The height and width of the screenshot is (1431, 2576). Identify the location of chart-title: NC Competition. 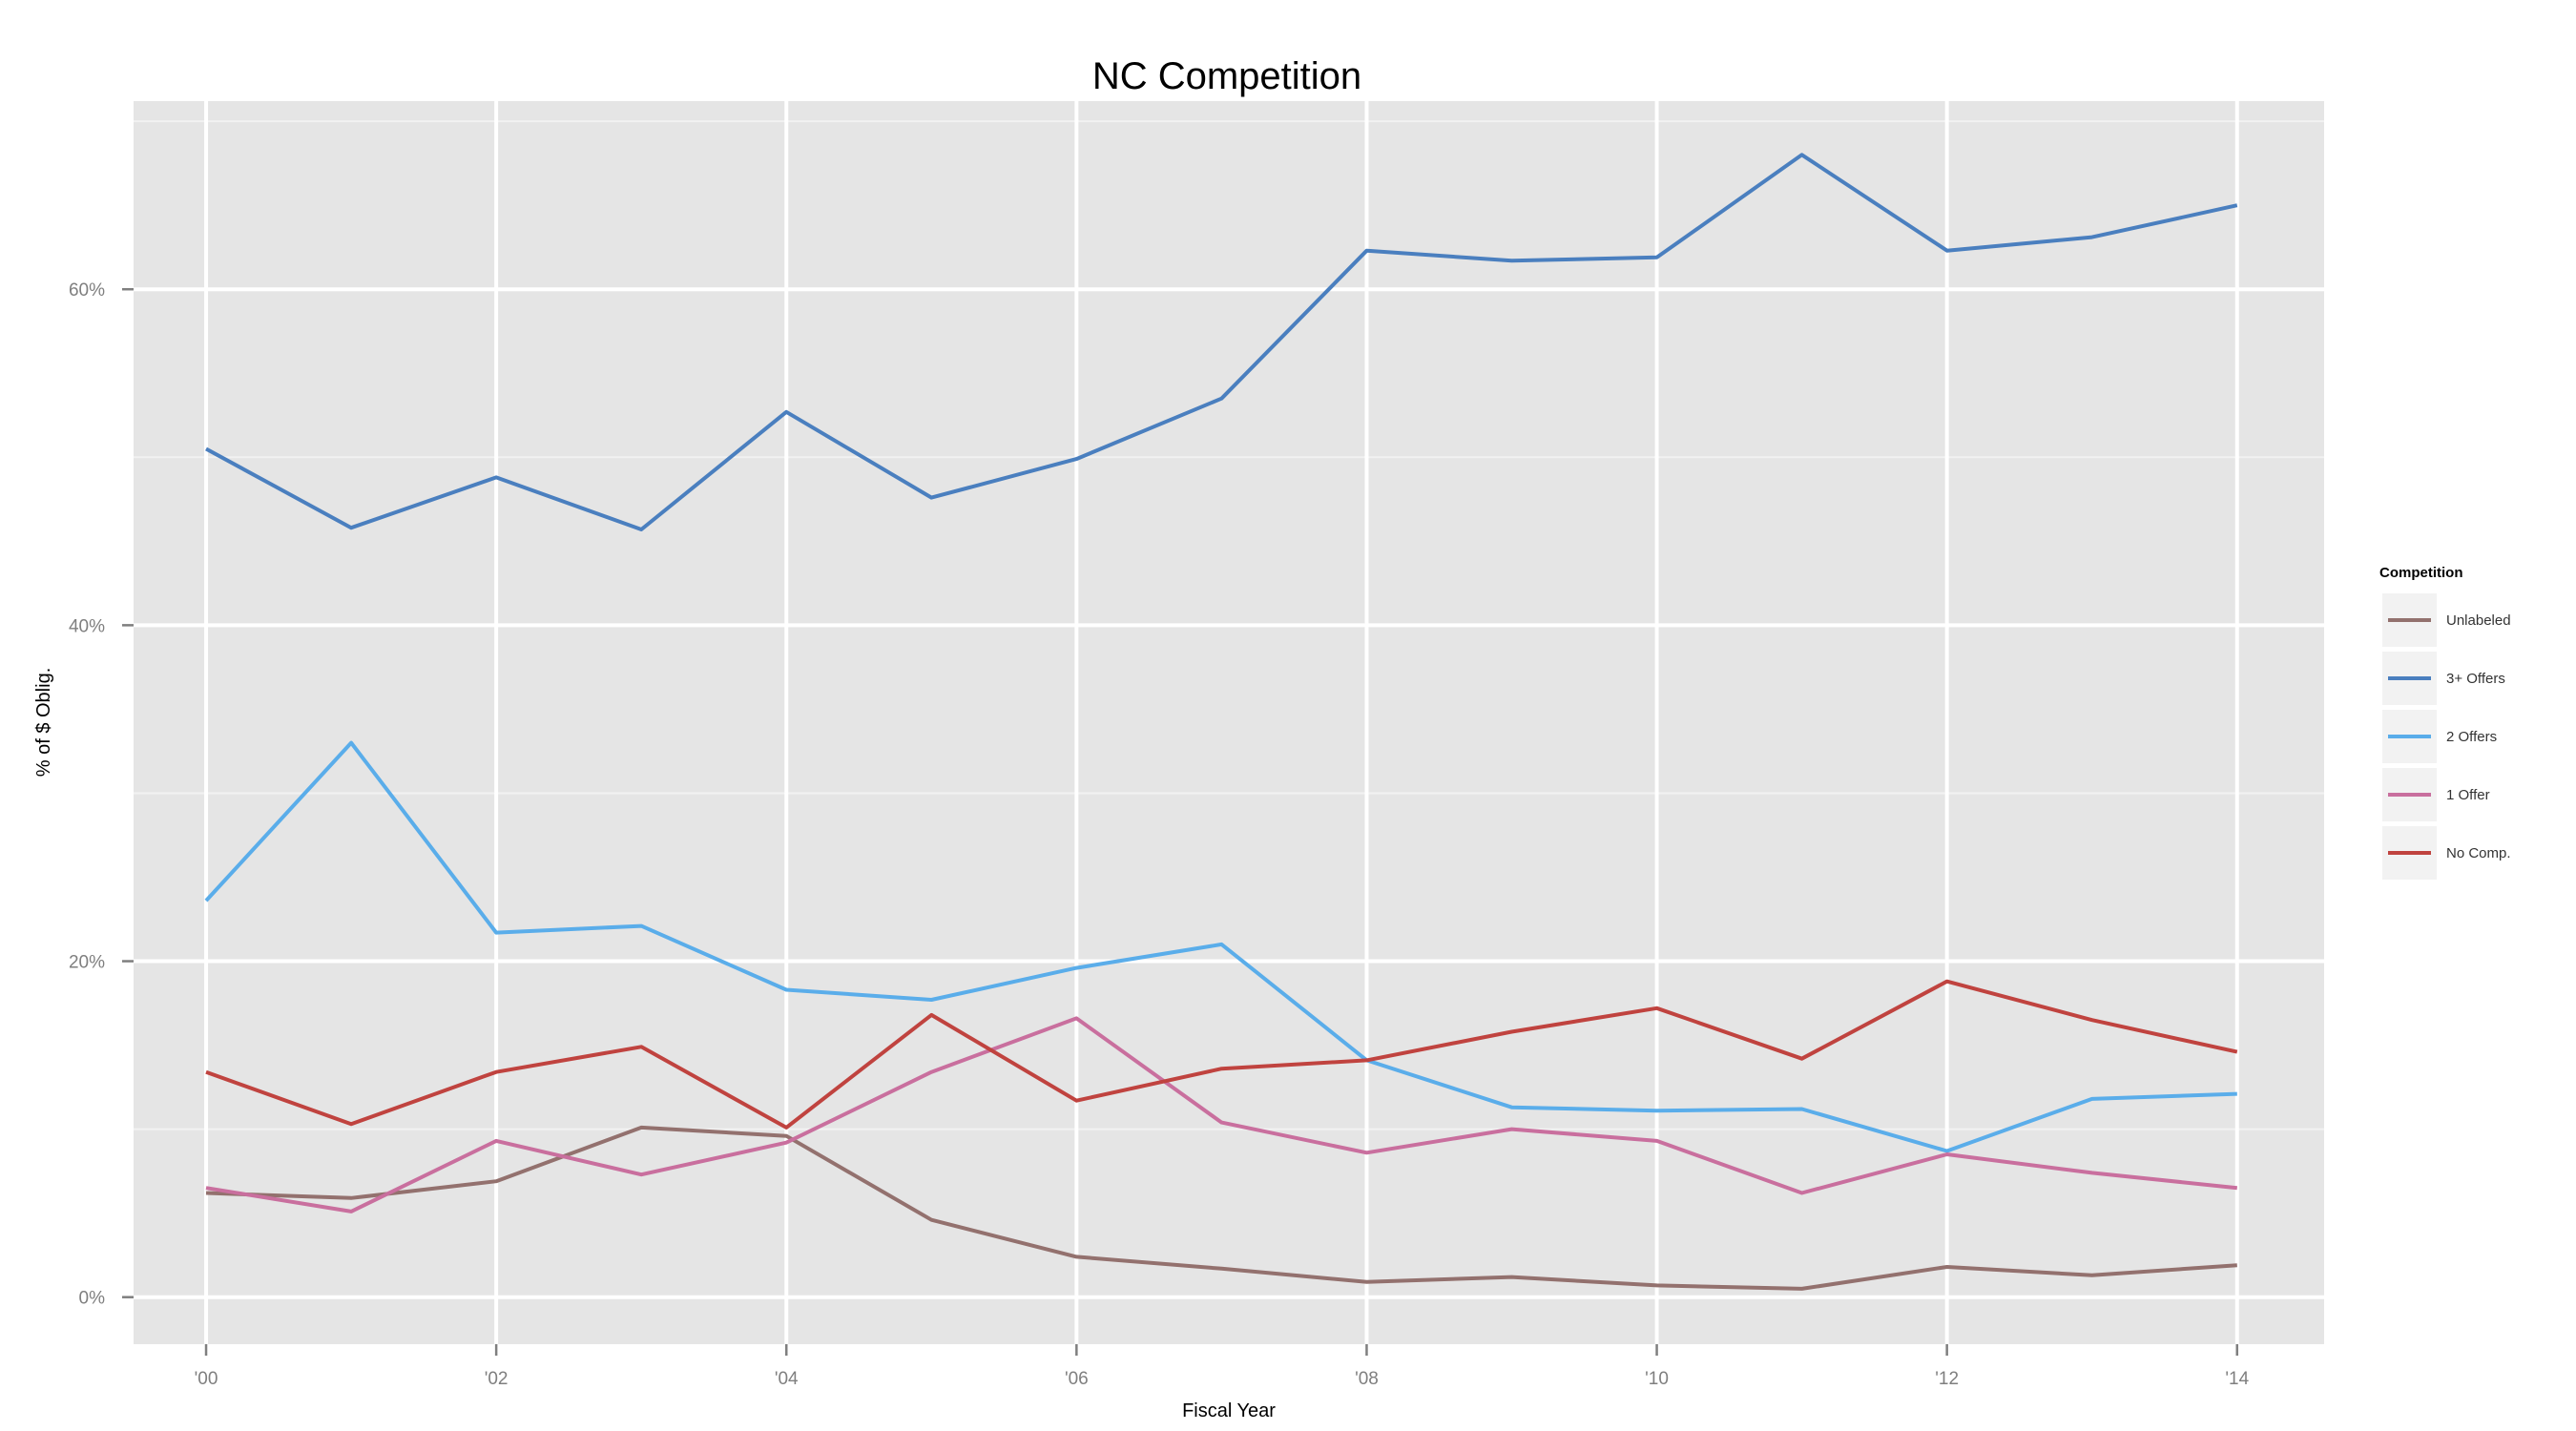
(1226, 76).